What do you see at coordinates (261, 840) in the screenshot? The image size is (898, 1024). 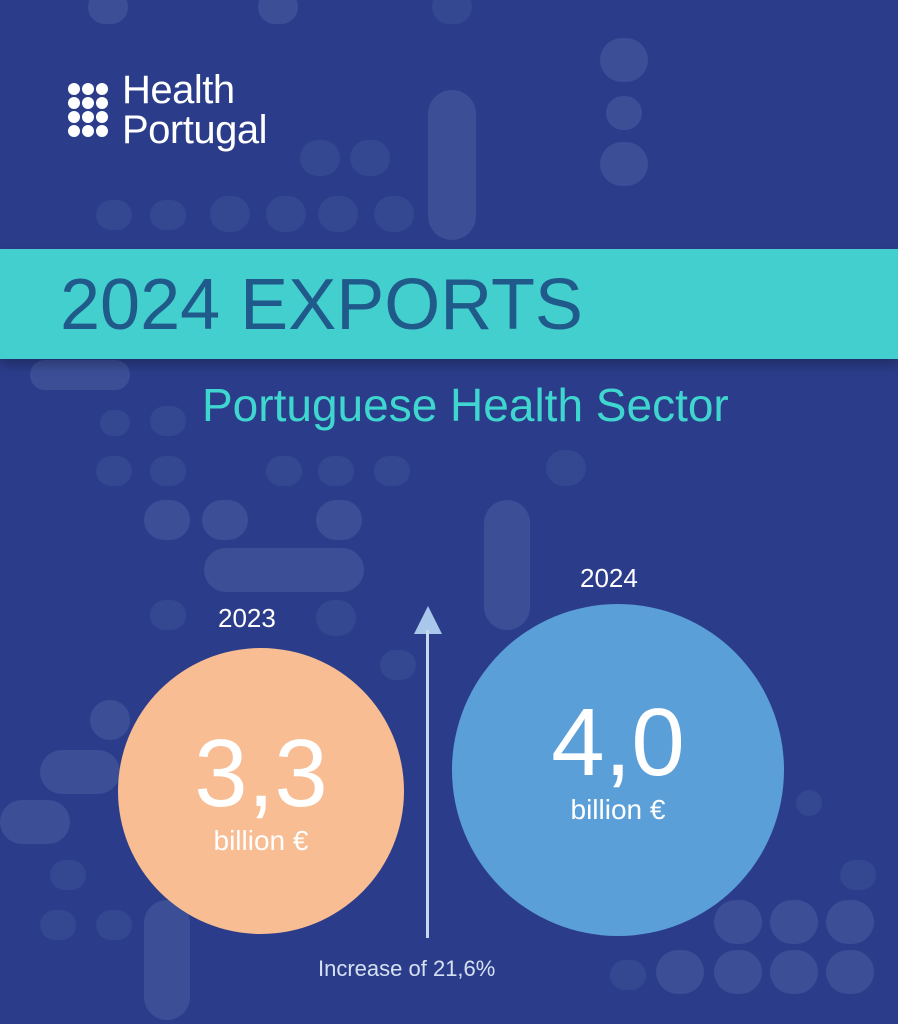 I see `unit-2023: billion €` at bounding box center [261, 840].